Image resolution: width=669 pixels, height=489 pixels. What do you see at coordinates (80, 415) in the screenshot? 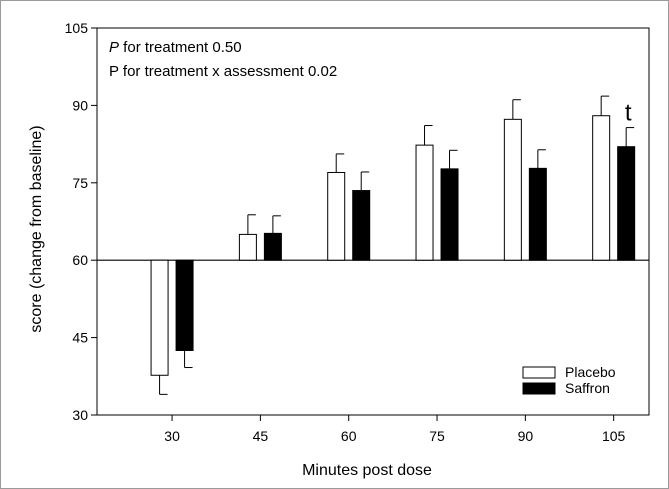
I see `y-tick-label-30: 30` at bounding box center [80, 415].